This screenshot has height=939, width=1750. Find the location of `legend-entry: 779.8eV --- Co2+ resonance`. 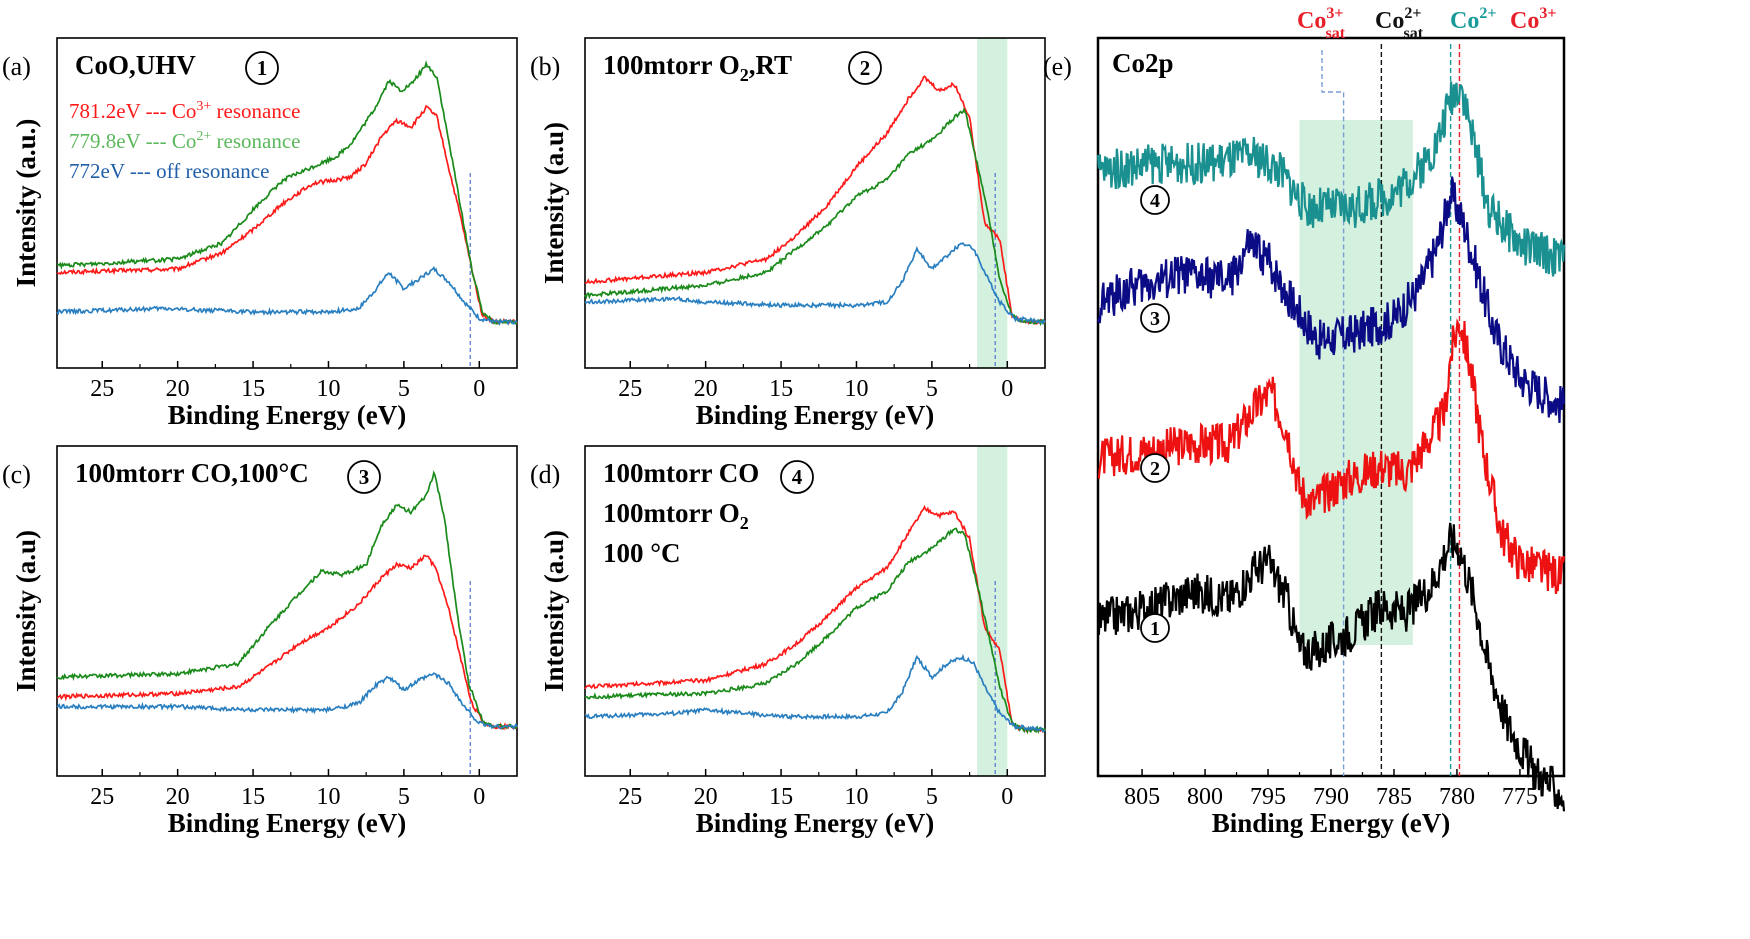

legend-entry: 779.8eV --- Co2+ resonance is located at coordinates (184, 141).